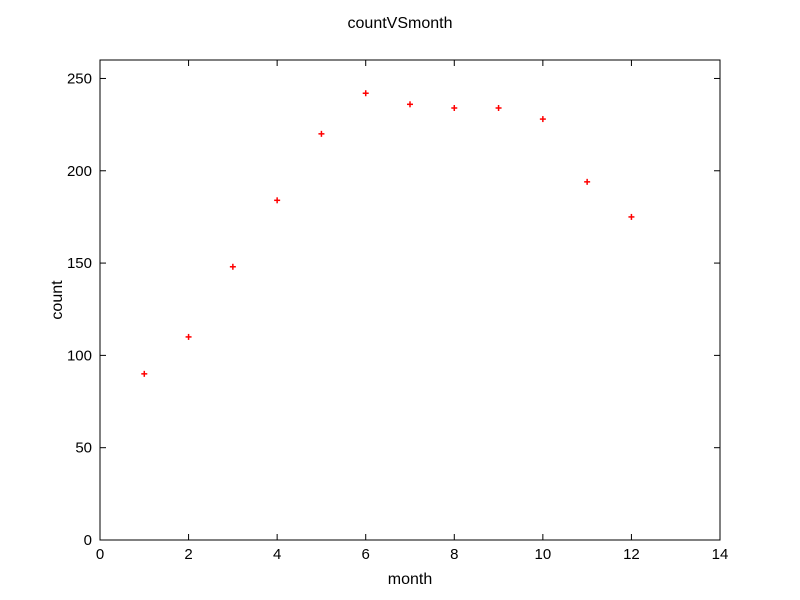 The image size is (800, 600). I want to click on y-tick-label: 50, so click(83, 448).